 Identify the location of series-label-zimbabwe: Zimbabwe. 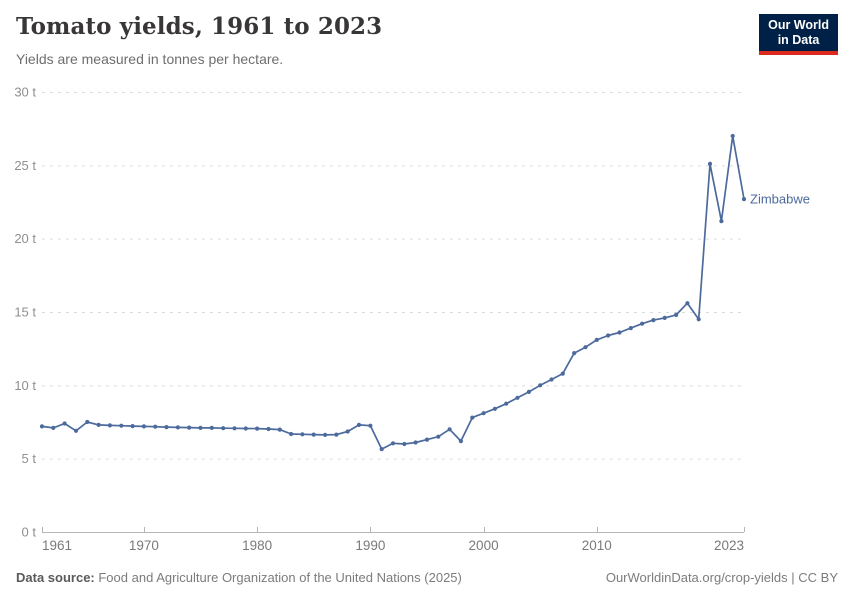
(780, 199).